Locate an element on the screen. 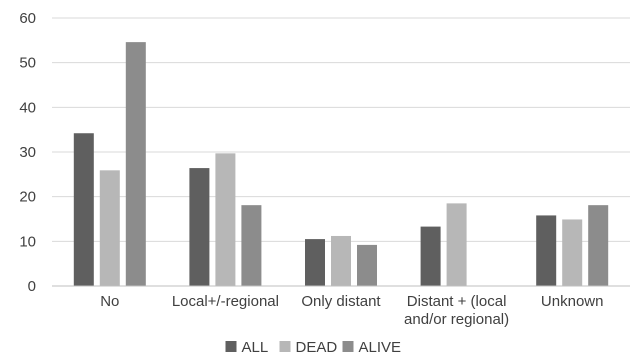 This screenshot has height=360, width=640. x-category-label: Unknown is located at coordinates (572, 301).